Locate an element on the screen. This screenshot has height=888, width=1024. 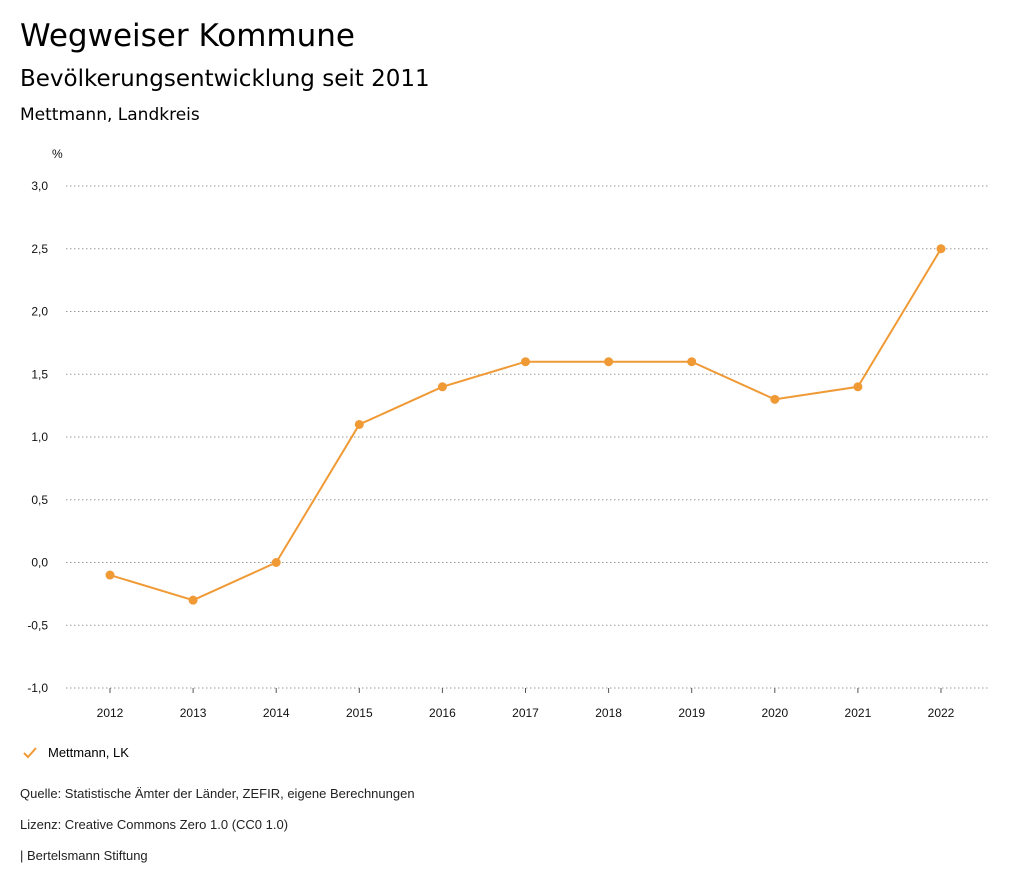
x-tick-label: 2022 is located at coordinates (941, 713).